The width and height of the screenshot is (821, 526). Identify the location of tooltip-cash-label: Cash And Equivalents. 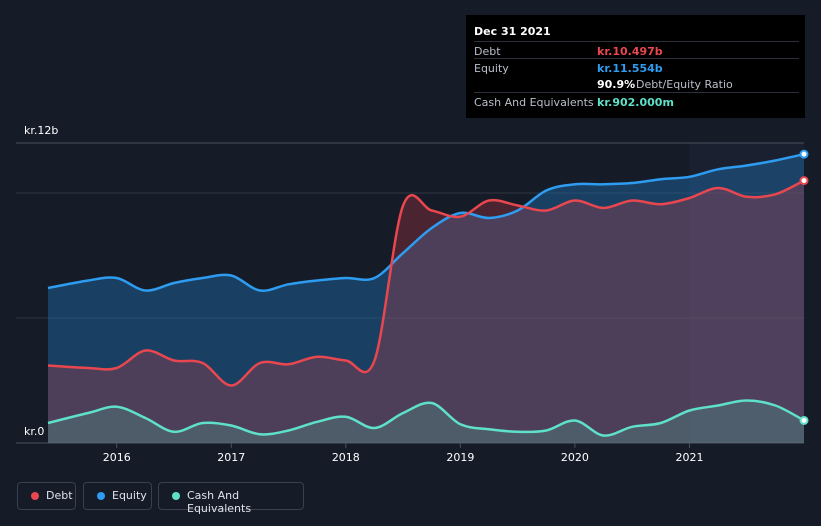
(534, 102).